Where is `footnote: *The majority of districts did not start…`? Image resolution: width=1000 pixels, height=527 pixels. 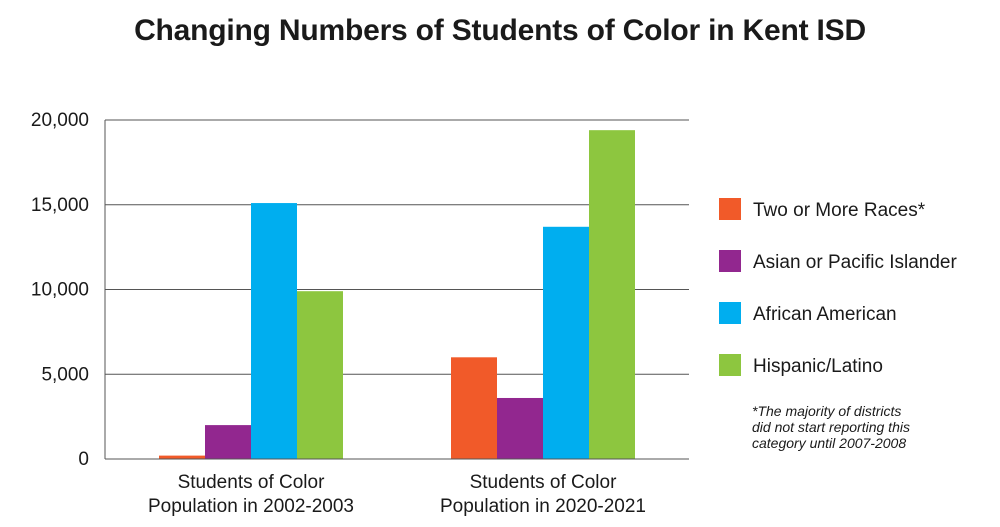
footnote: *The majority of districts did not start… is located at coordinates (867, 427).